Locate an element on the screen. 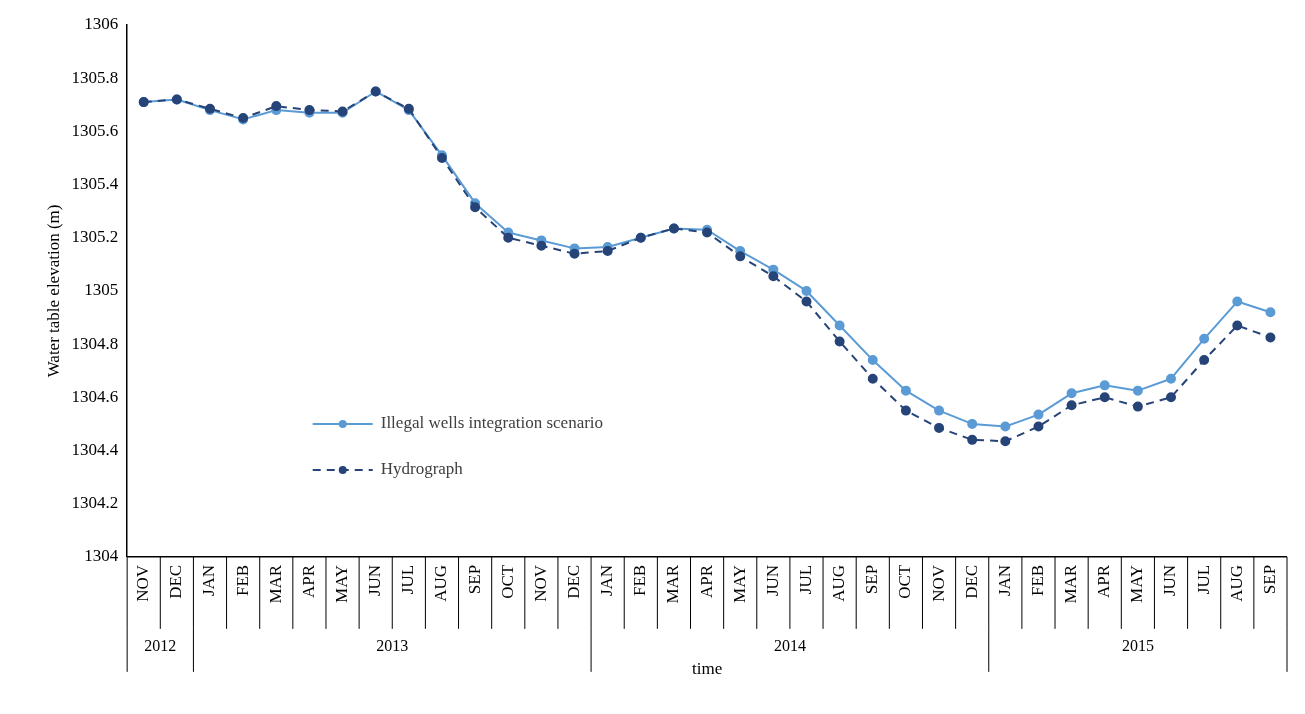  y-tick-label: 1304.6 is located at coordinates (95, 396).